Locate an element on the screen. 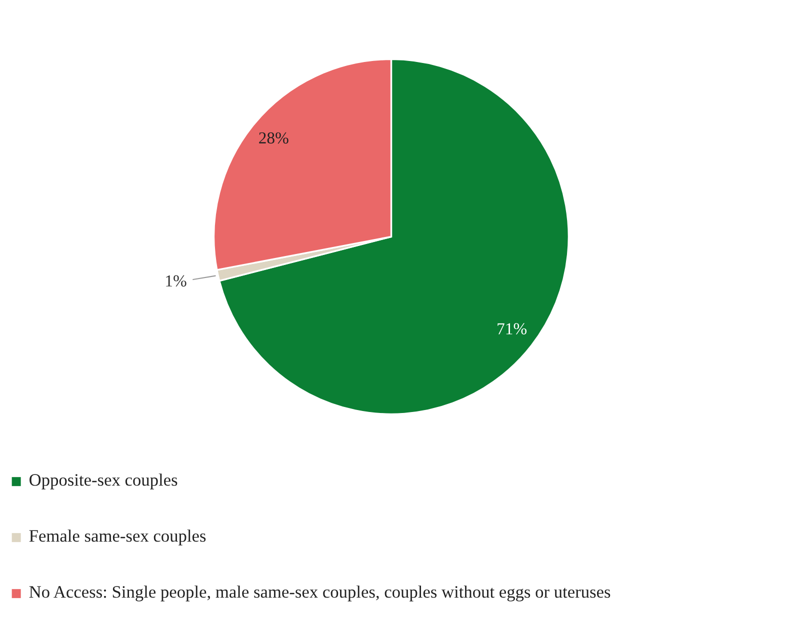 Image resolution: width=788 pixels, height=632 pixels. data-label: 71% is located at coordinates (512, 328).